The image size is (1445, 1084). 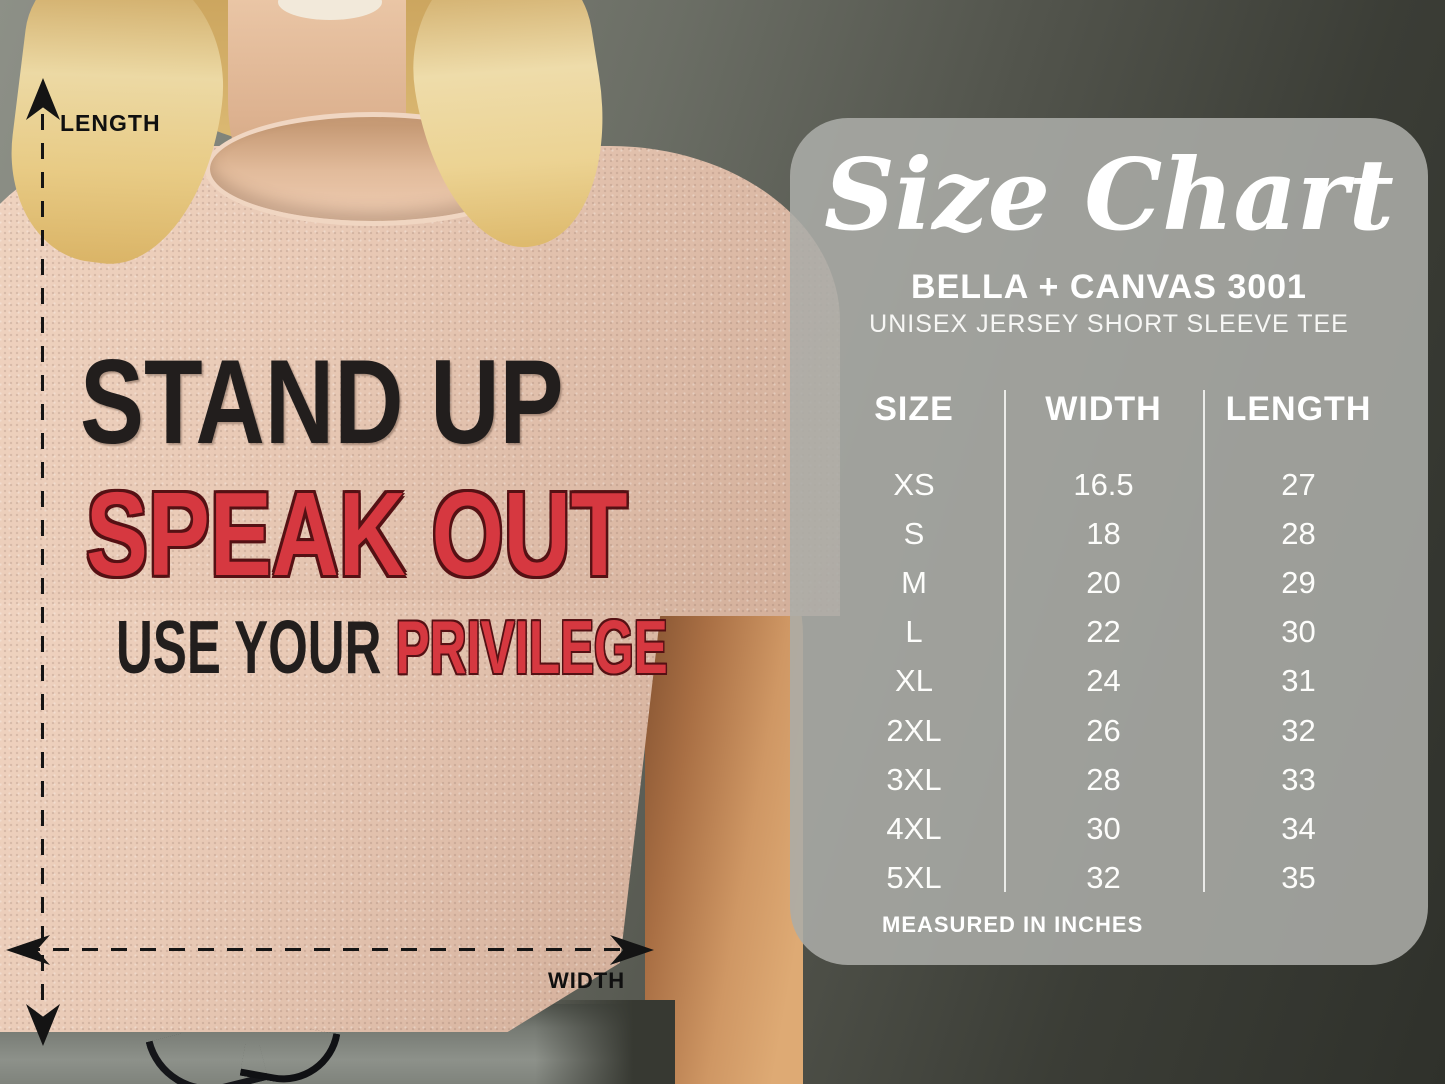 I want to click on table-cell: S, so click(x=914, y=533).